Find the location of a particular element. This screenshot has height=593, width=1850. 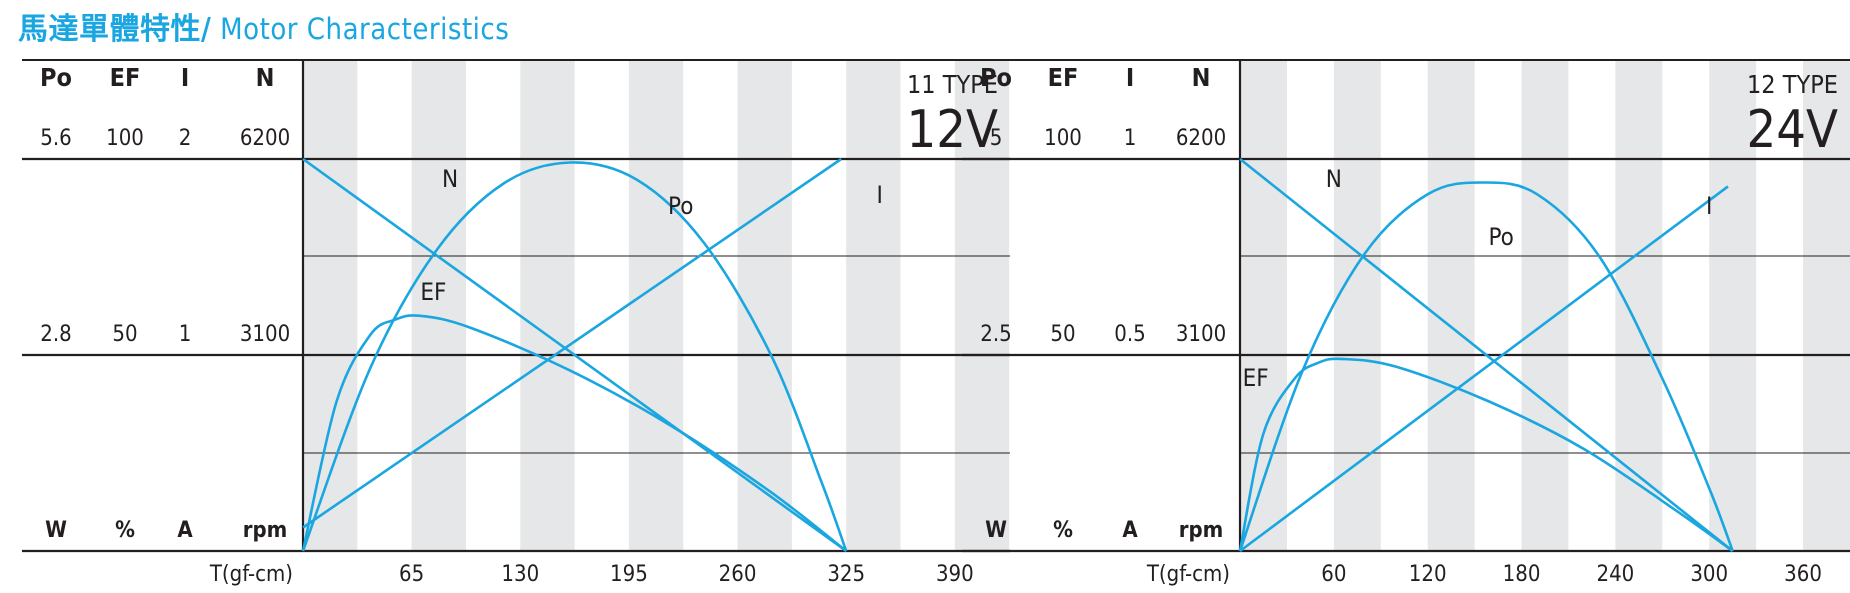

column-mid-i: 0.5 is located at coordinates (1129, 334).